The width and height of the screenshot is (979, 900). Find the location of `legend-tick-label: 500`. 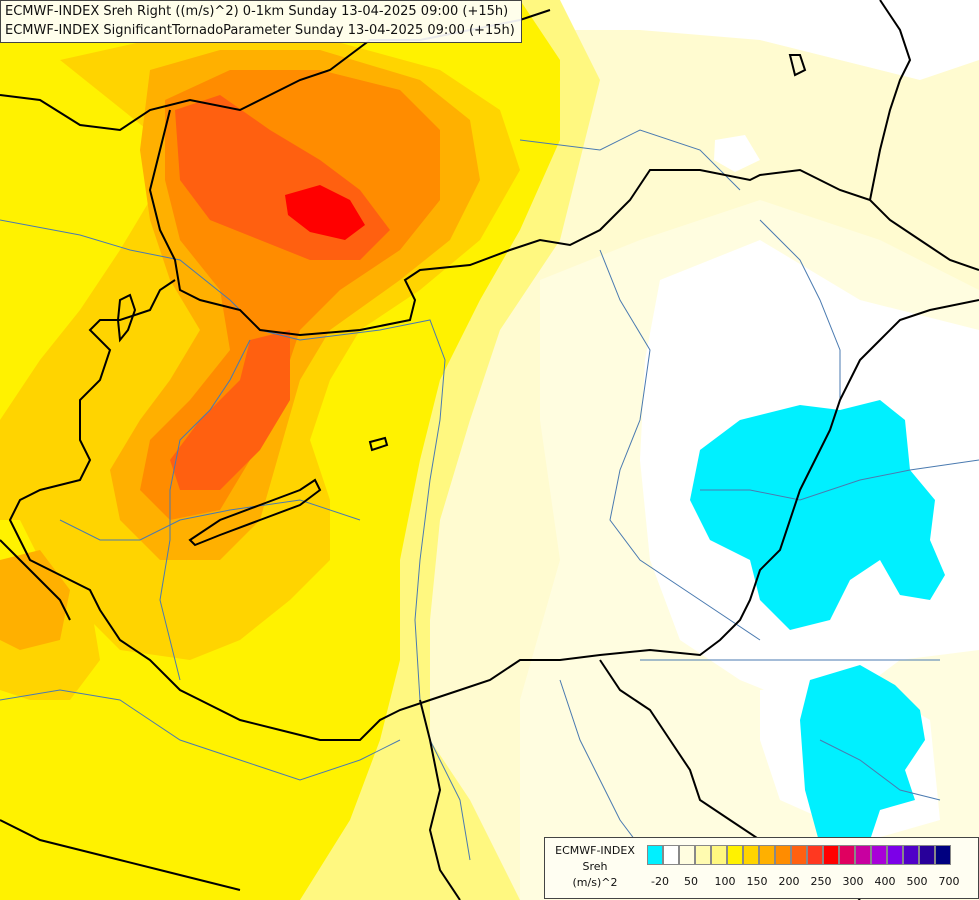

legend-tick-label: 500 is located at coordinates (917, 881).